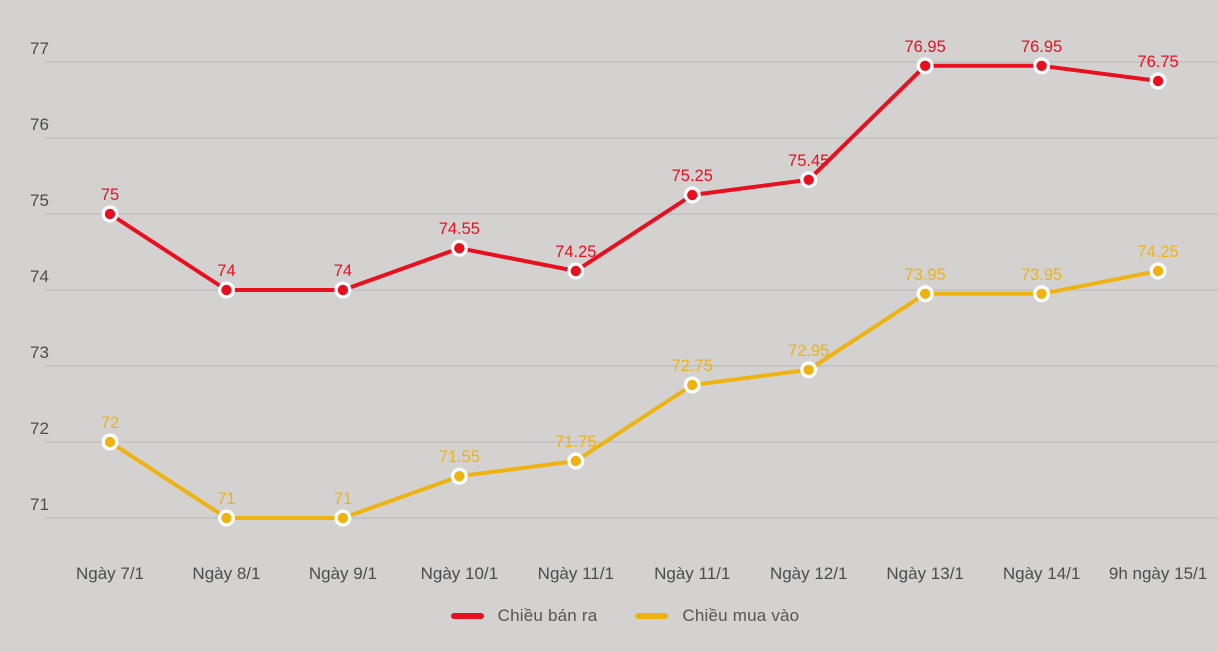 The width and height of the screenshot is (1218, 652). I want to click on data-point-label: 75.45, so click(808, 161).